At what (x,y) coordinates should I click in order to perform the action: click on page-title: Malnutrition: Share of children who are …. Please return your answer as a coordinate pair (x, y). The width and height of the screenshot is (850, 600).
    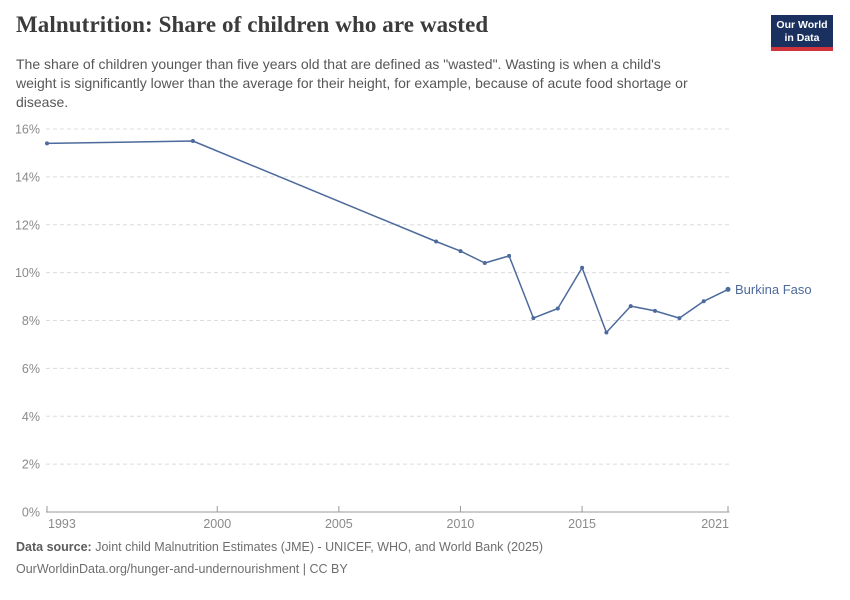
    Looking at the image, I should click on (252, 24).